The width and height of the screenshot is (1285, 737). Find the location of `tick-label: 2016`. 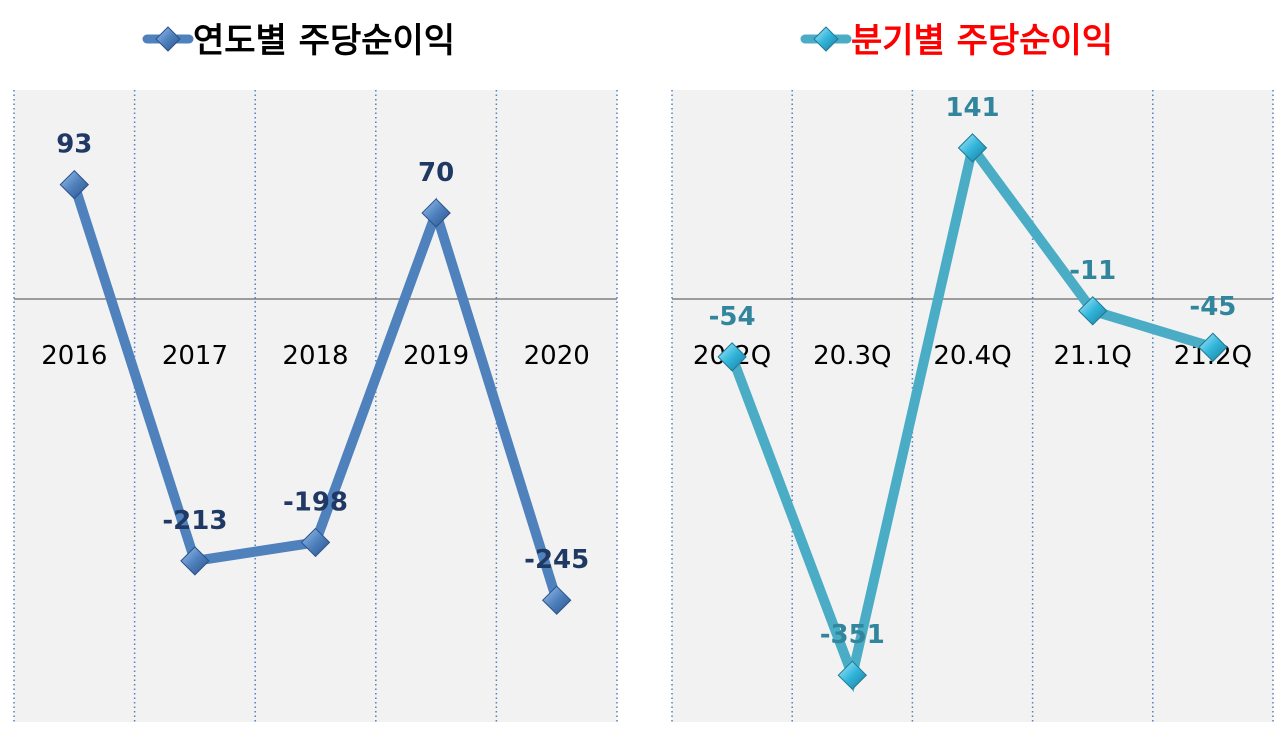

tick-label: 2016 is located at coordinates (74, 356).